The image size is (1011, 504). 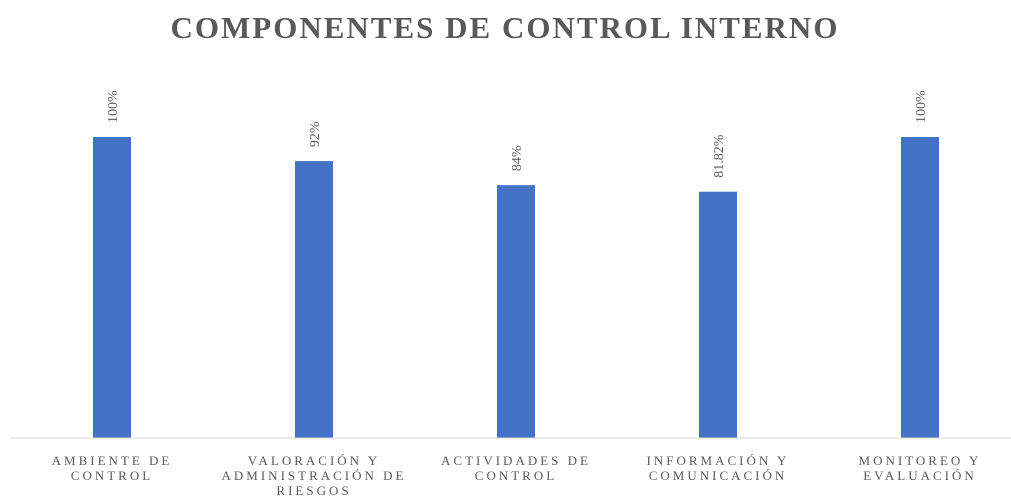 What do you see at coordinates (516, 468) in the screenshot?
I see `x-tick-label: ACTIVIDADES DE CONTROL` at bounding box center [516, 468].